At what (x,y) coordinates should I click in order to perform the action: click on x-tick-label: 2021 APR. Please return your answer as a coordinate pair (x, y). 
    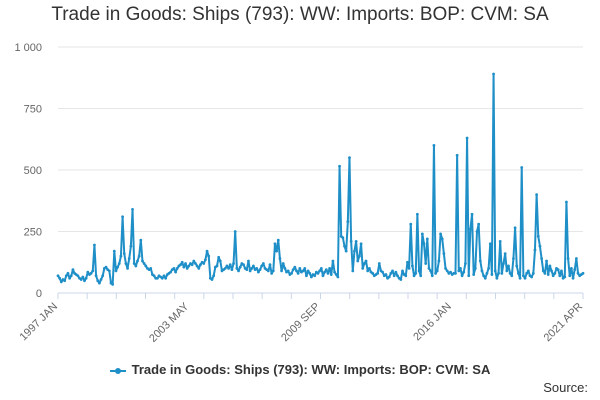
    Looking at the image, I should click on (564, 323).